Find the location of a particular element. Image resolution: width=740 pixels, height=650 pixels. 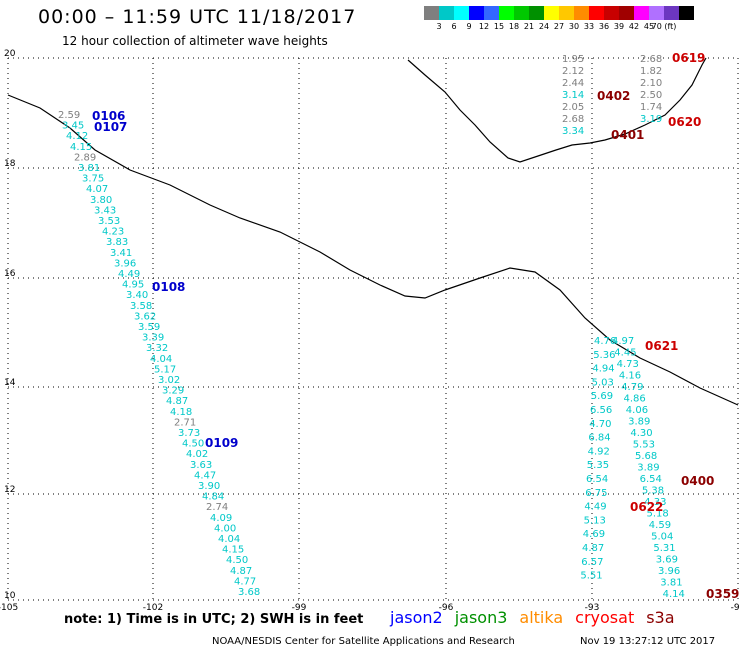

wave-height-label: 2.59 is located at coordinates (69, 115).